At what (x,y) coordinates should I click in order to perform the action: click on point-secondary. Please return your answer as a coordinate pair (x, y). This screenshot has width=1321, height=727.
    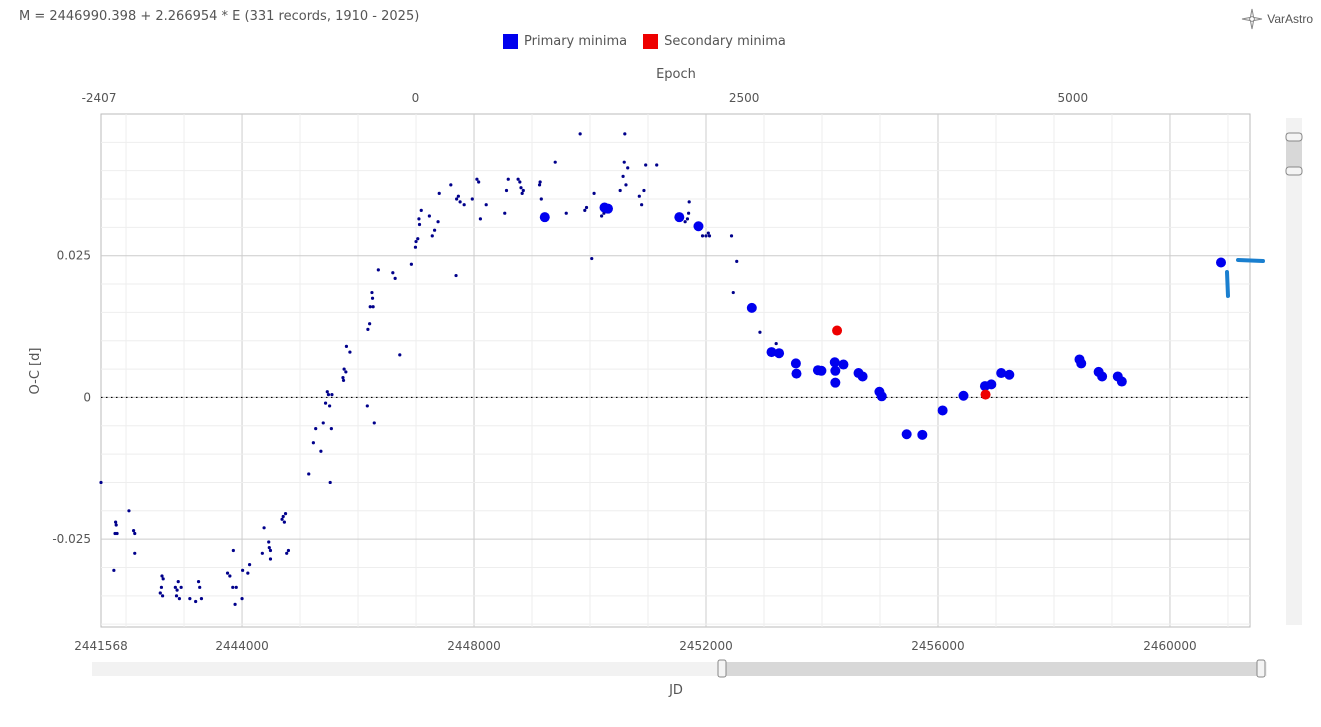
    Looking at the image, I should click on (985, 394).